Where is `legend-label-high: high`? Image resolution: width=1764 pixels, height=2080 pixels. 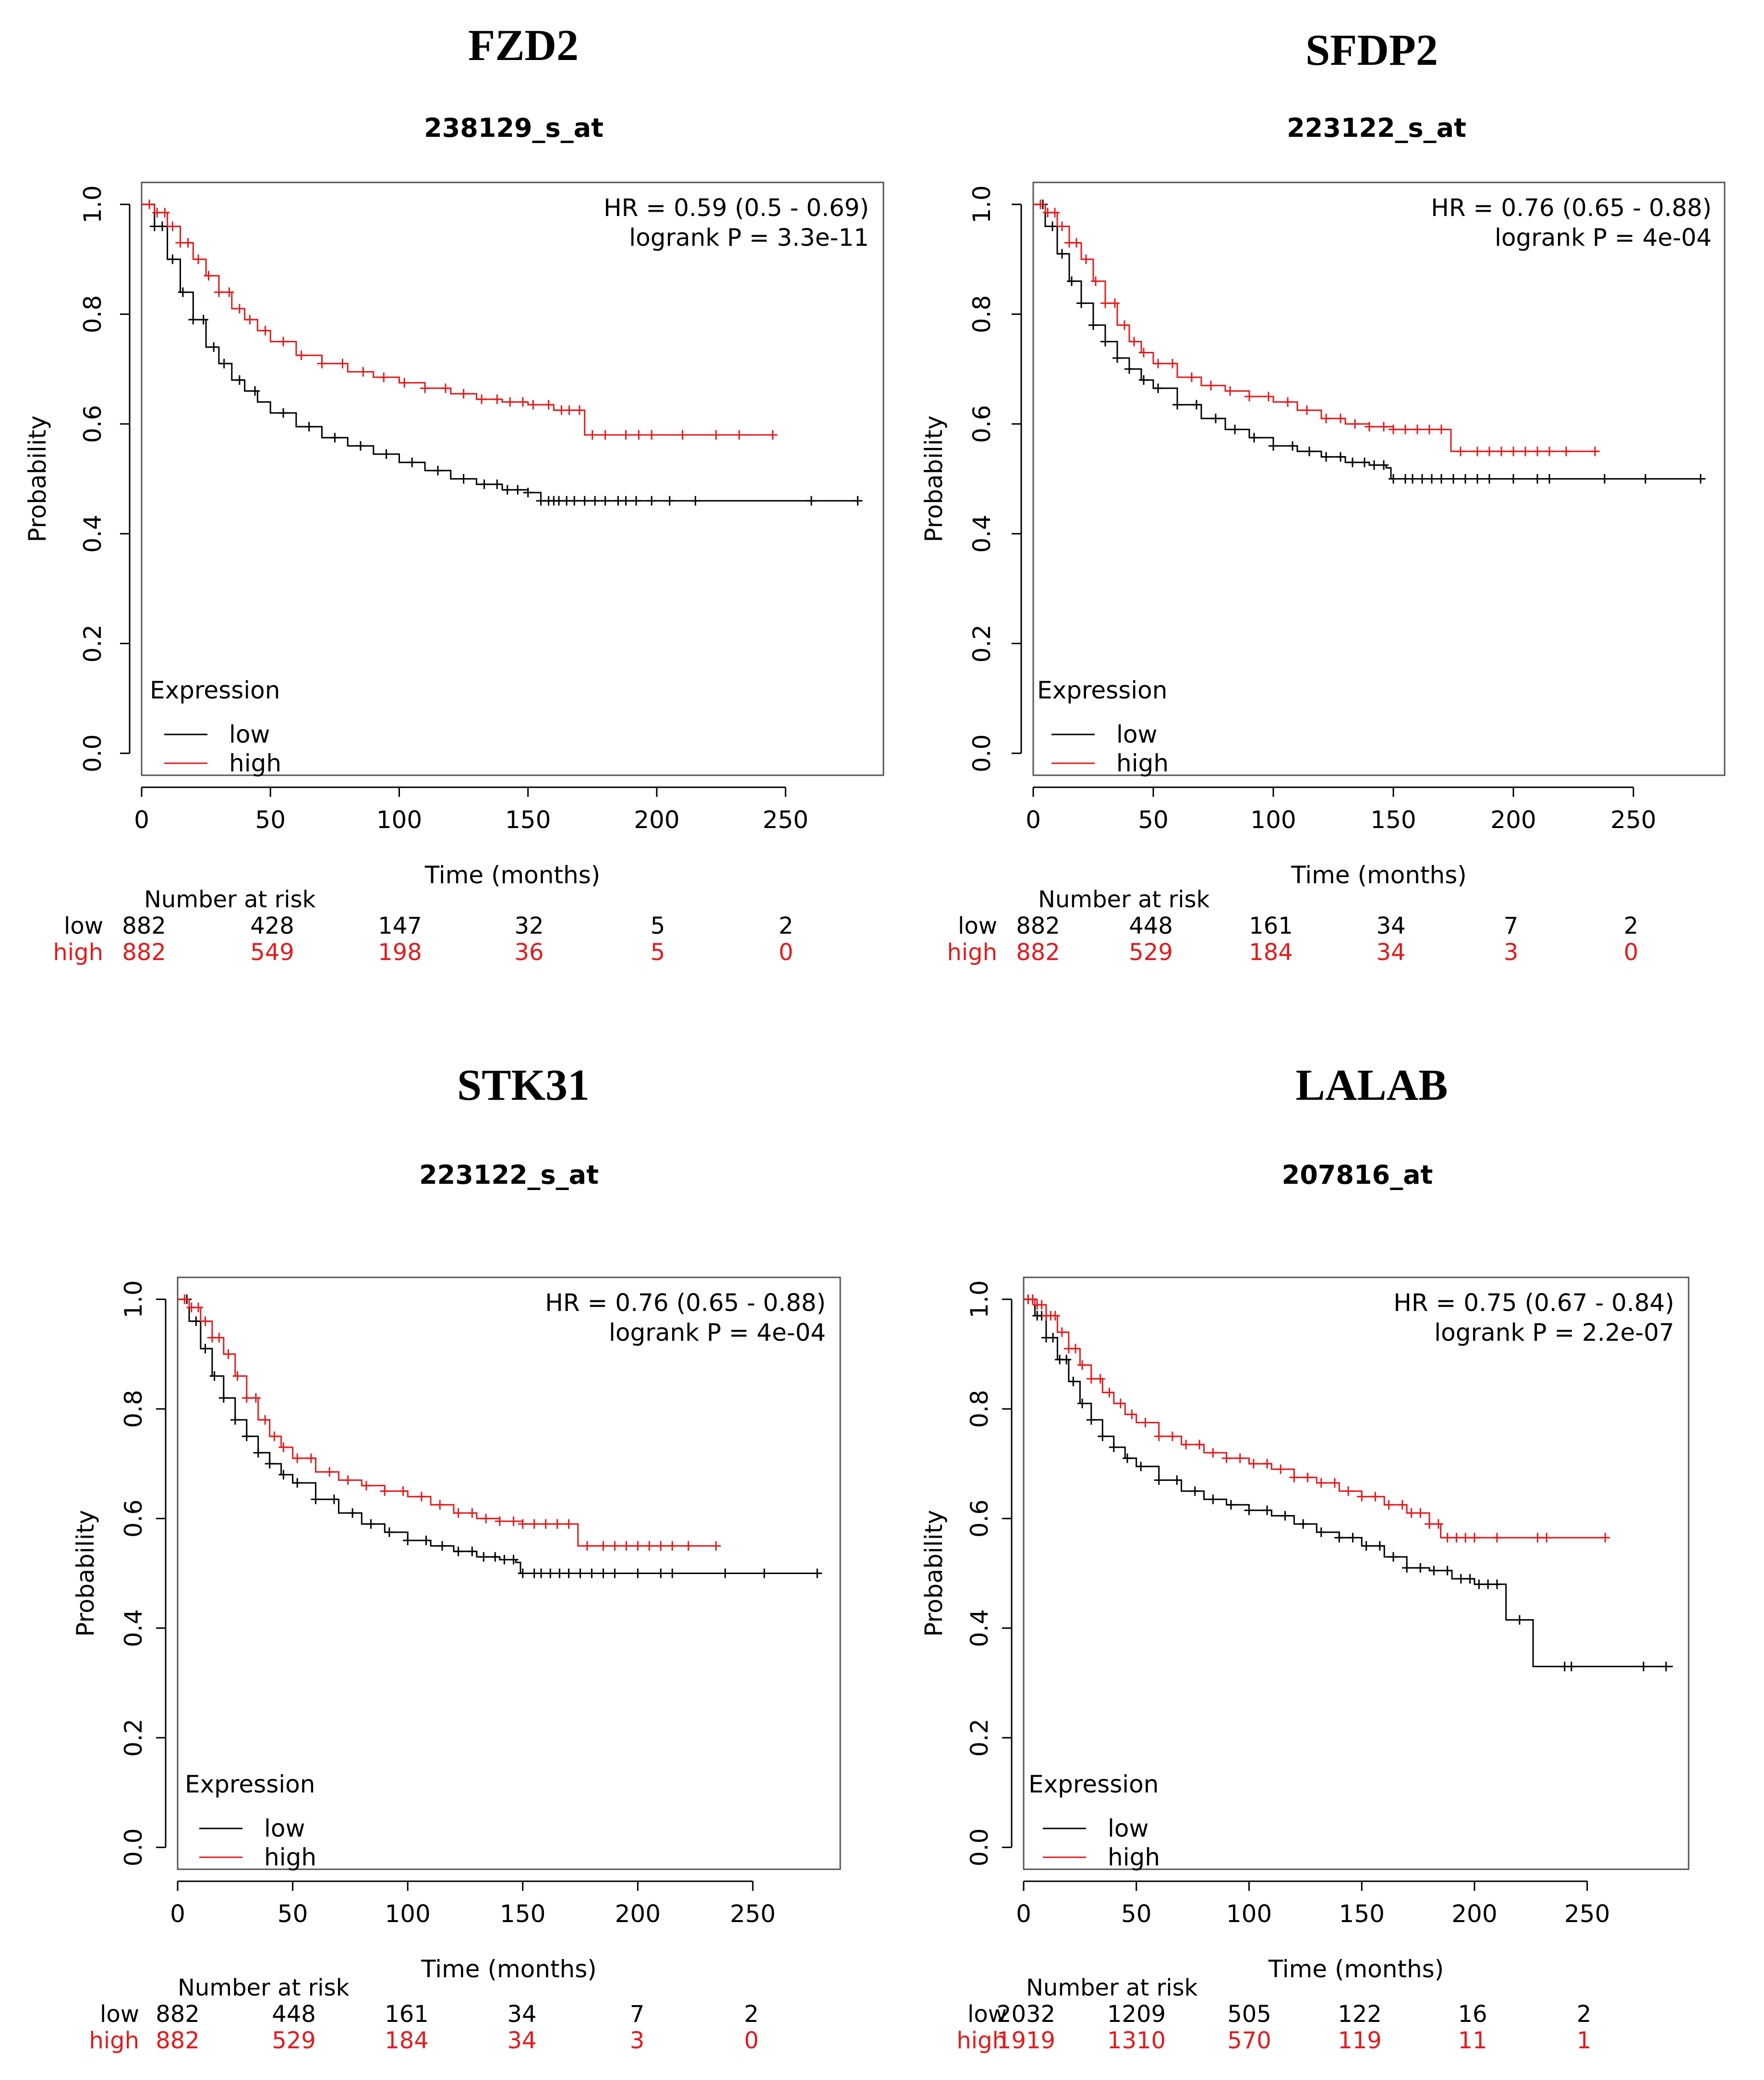 legend-label-high: high is located at coordinates (1134, 1857).